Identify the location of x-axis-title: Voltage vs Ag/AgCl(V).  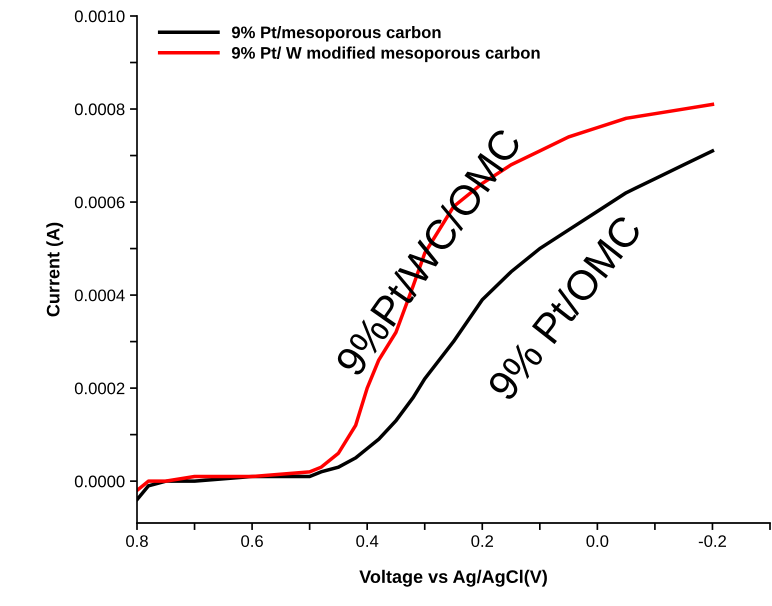
(453, 578).